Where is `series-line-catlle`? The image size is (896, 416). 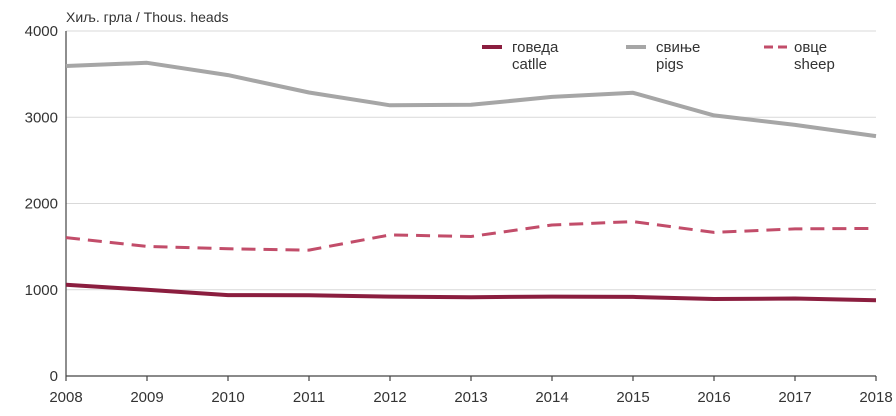 series-line-catlle is located at coordinates (471, 292).